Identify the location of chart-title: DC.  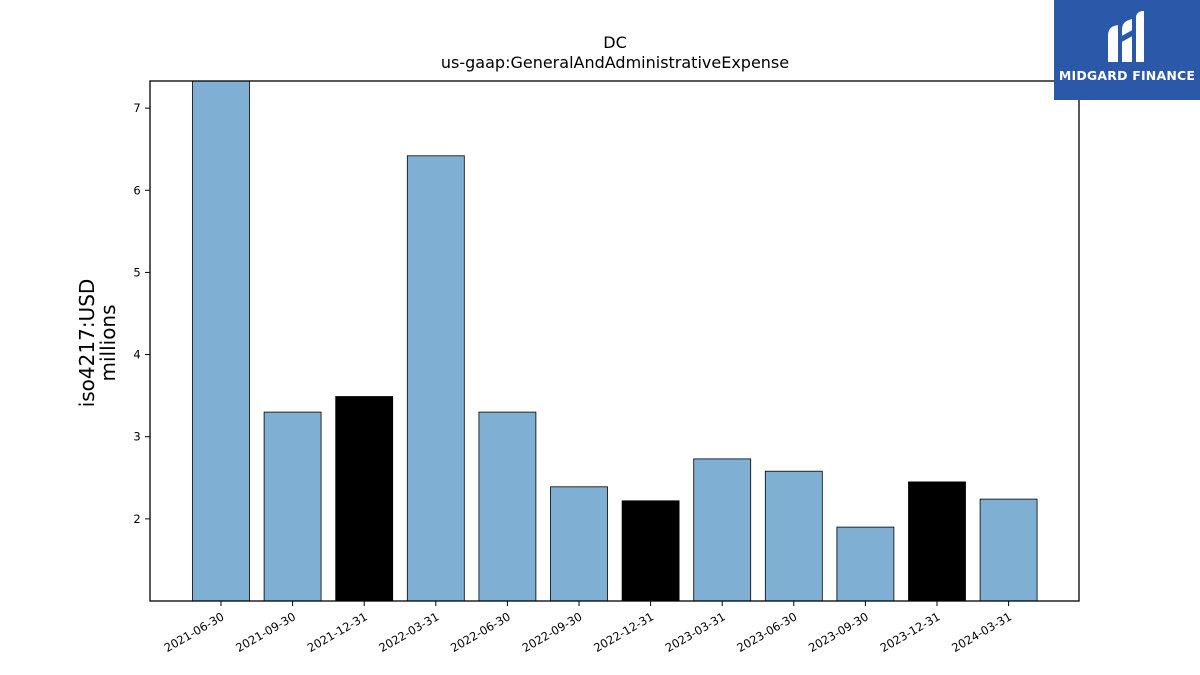
(615, 42).